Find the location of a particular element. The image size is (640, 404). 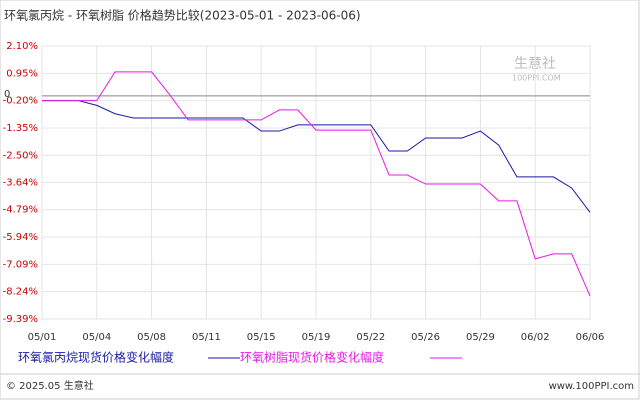

x-tick-label: 05/29 is located at coordinates (480, 337).